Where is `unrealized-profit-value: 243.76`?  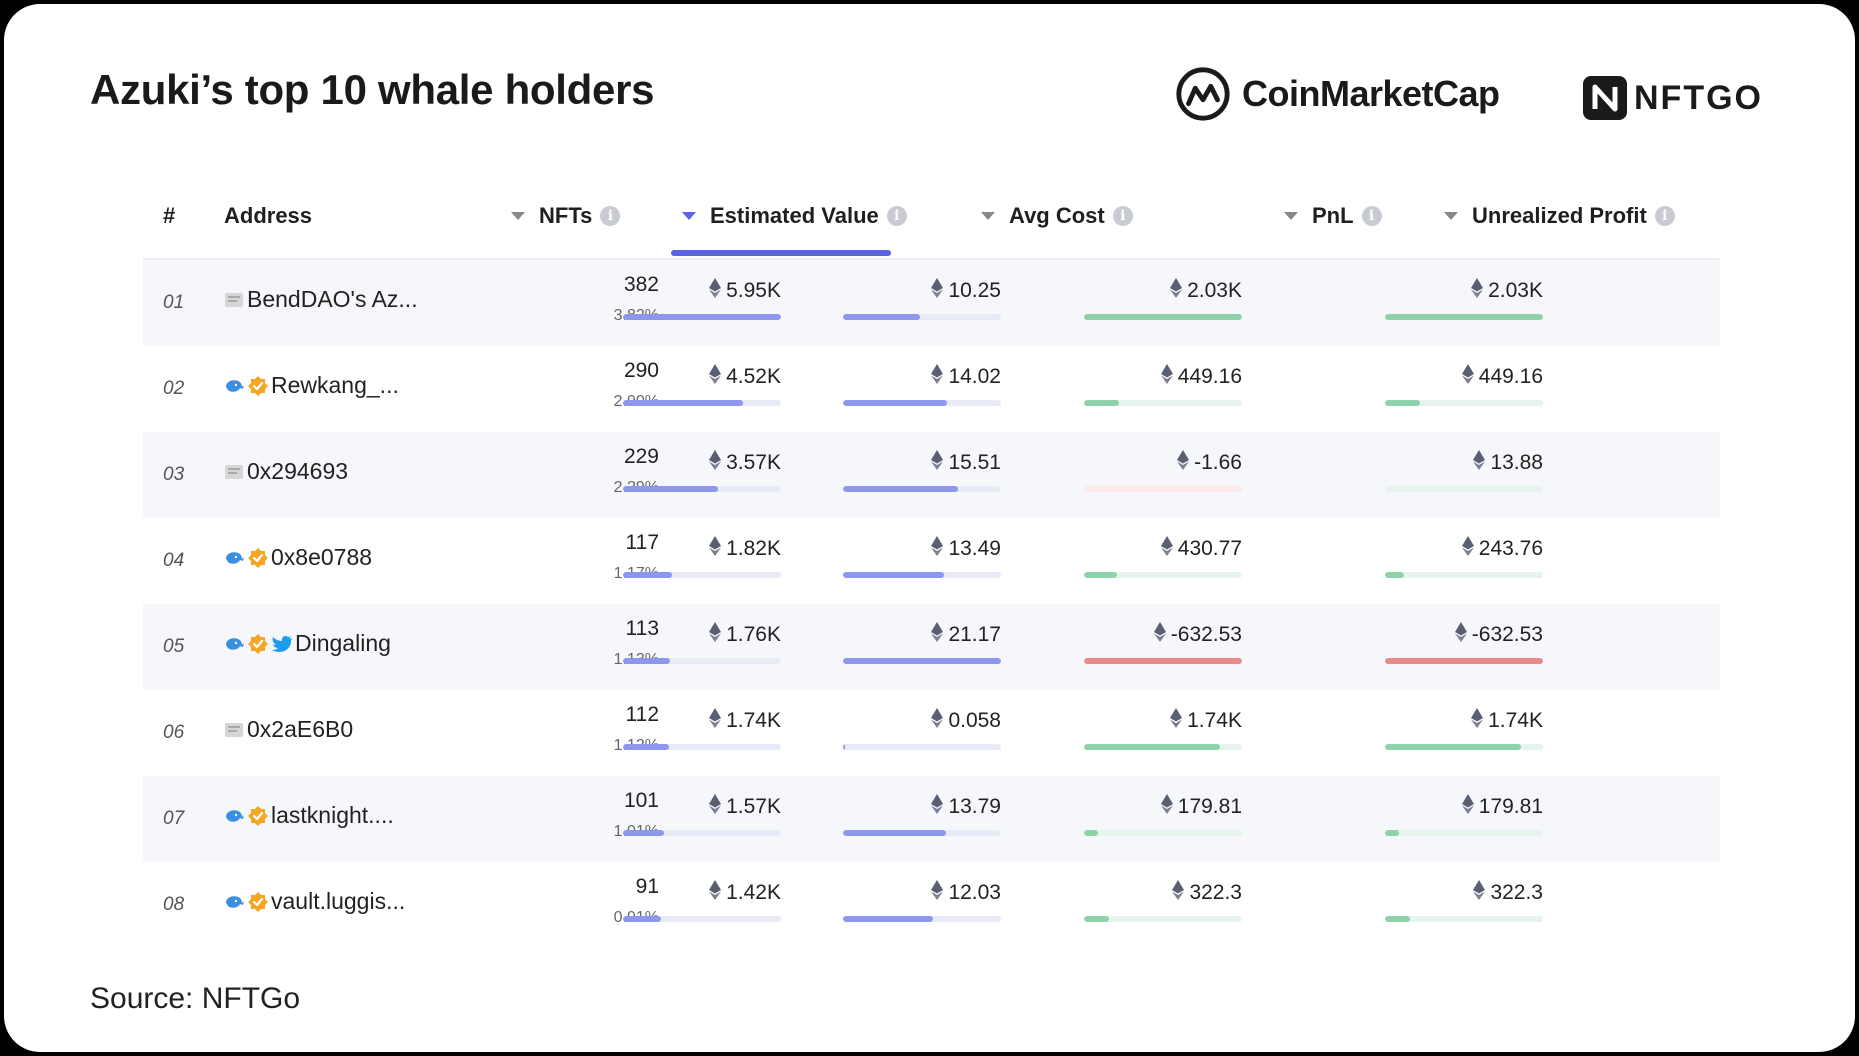 unrealized-profit-value: 243.76 is located at coordinates (1510, 548).